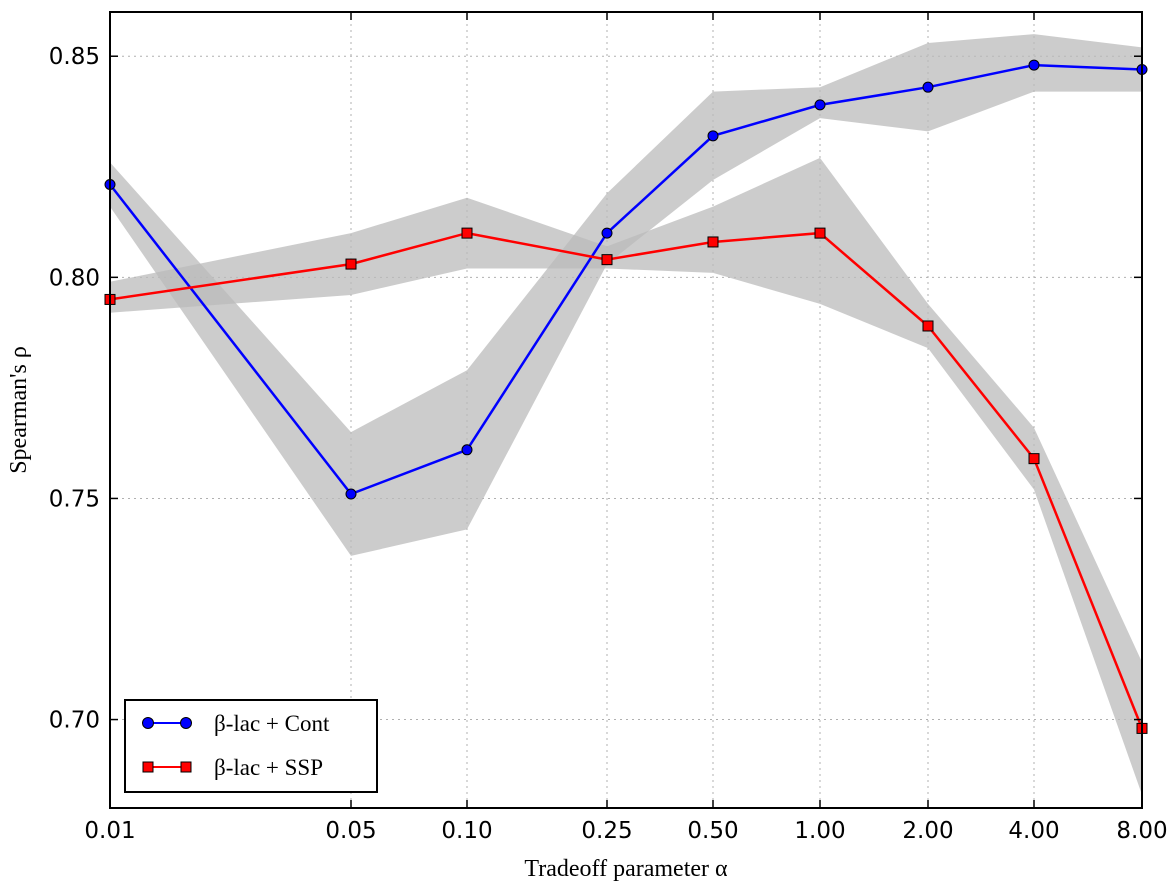 This screenshot has width=1175, height=889. What do you see at coordinates (350, 831) in the screenshot?
I see `x-tick-label: 0.05` at bounding box center [350, 831].